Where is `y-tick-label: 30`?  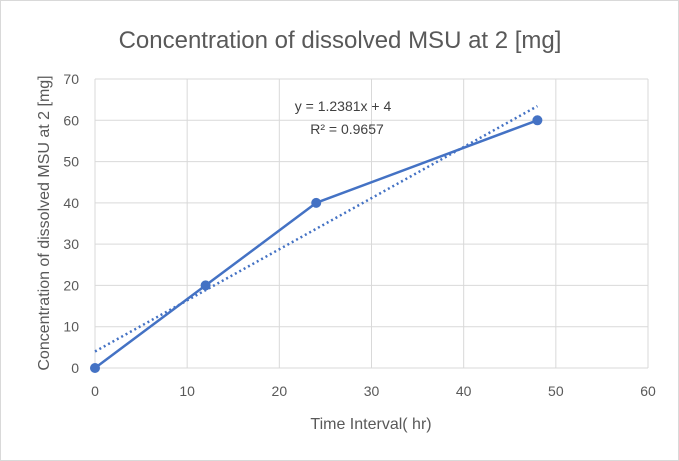 y-tick-label: 30 is located at coordinates (71, 244).